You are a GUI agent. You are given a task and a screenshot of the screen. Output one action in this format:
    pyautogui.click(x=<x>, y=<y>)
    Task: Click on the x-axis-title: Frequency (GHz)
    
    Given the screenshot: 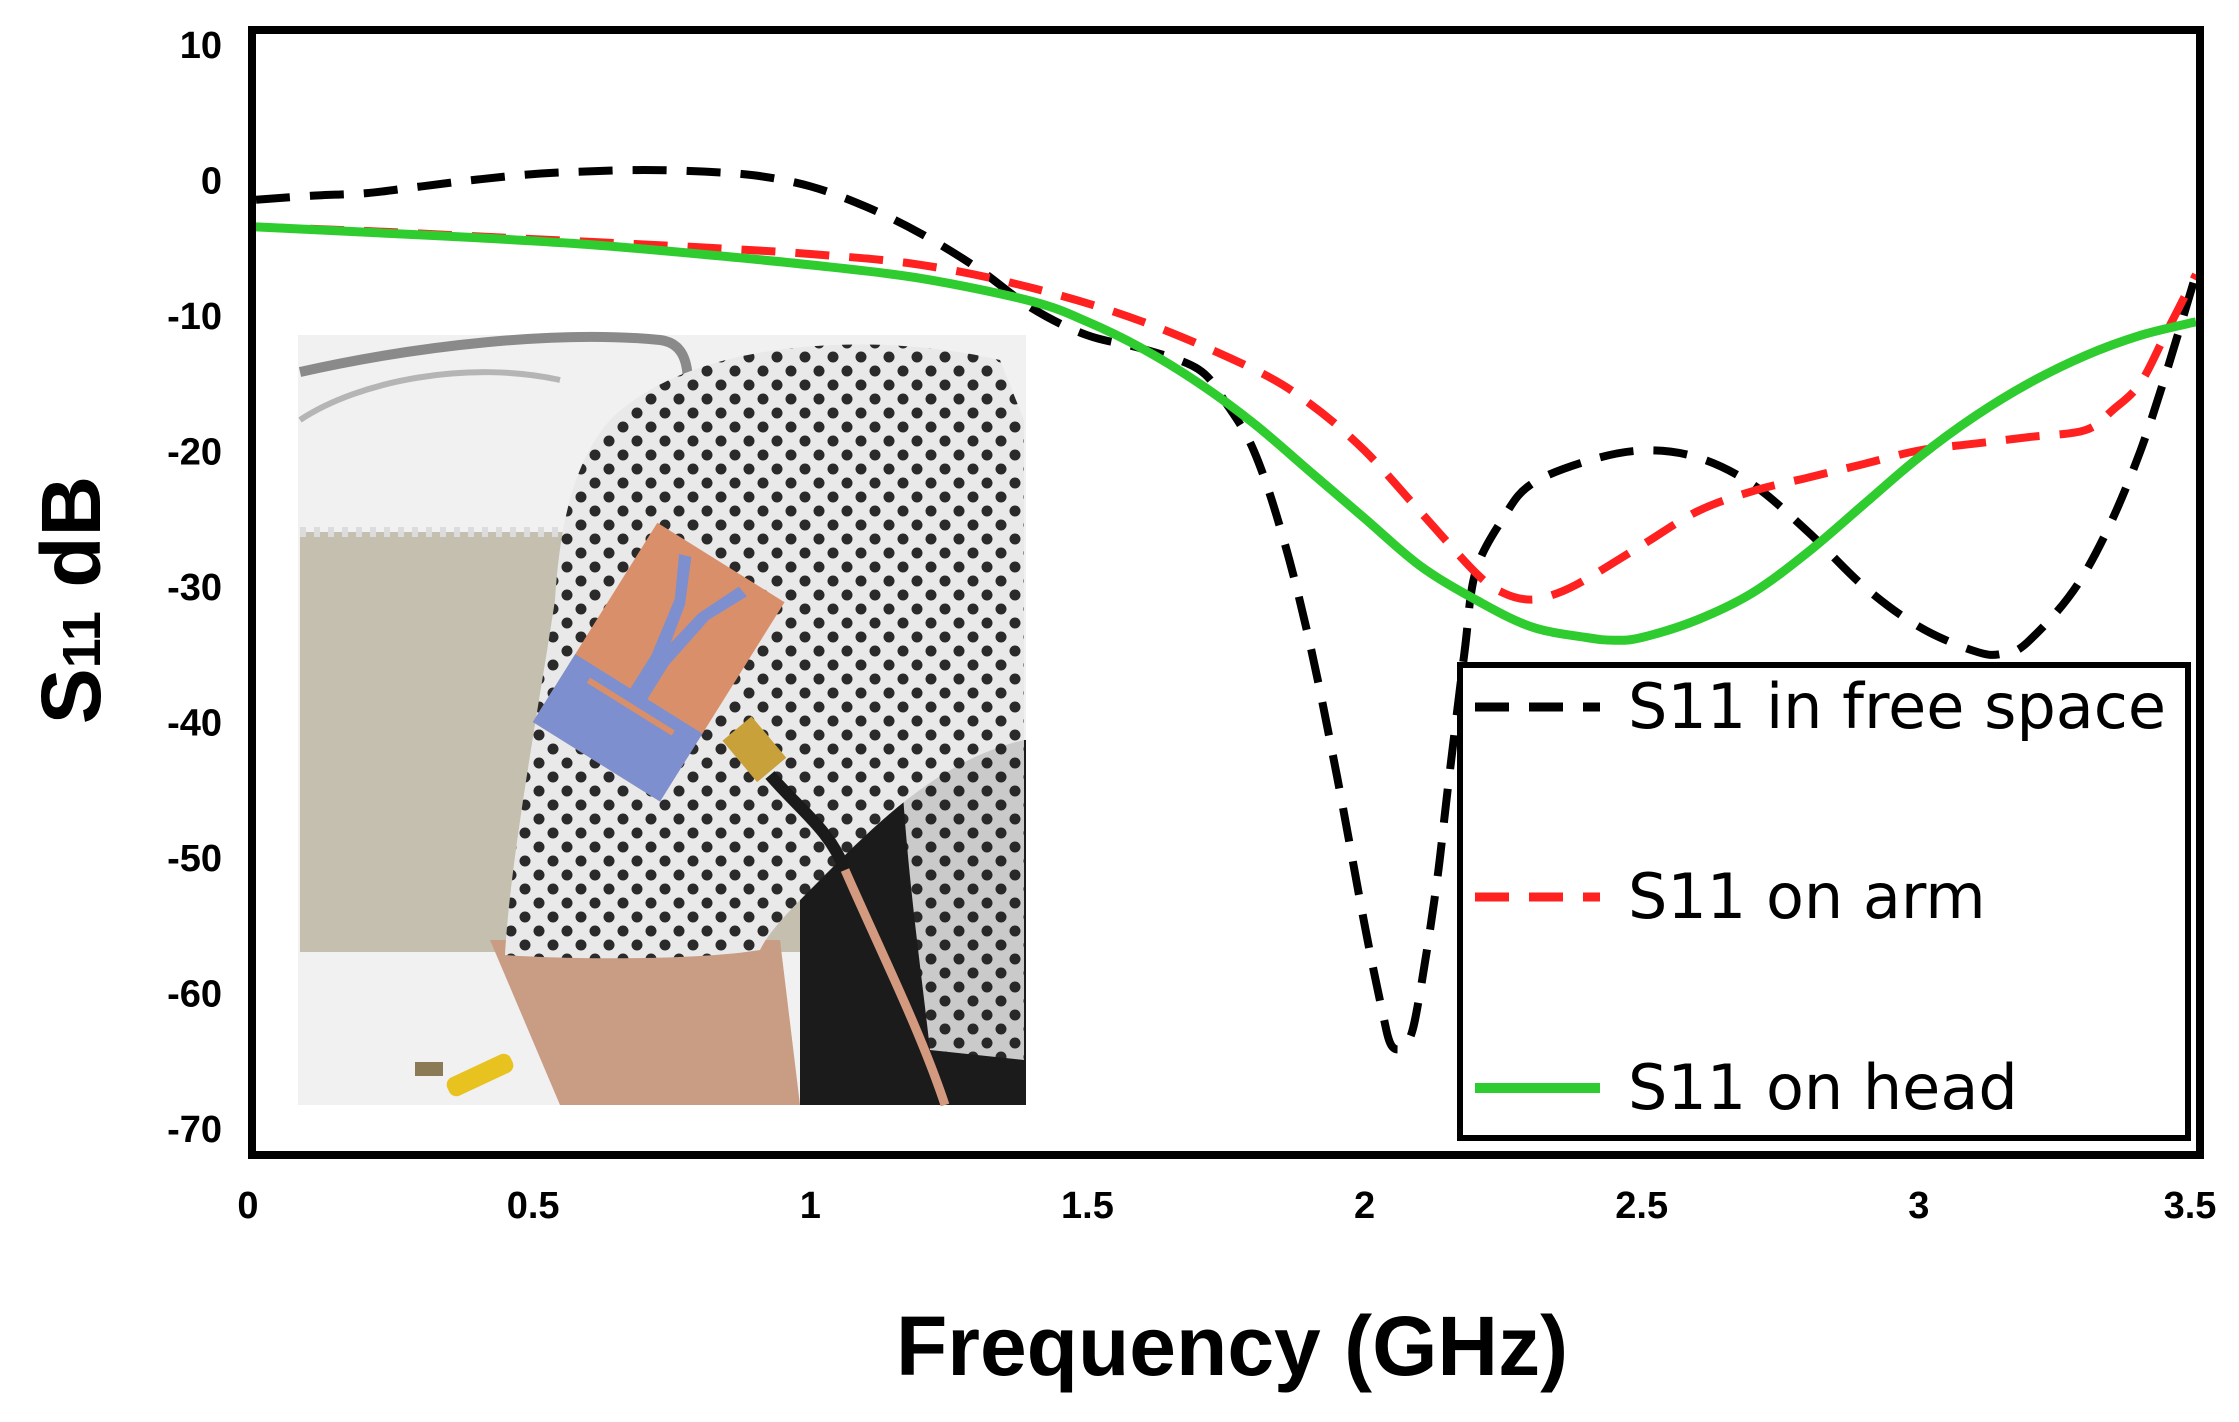 What is the action you would take?
    pyautogui.click(x=1232, y=1346)
    